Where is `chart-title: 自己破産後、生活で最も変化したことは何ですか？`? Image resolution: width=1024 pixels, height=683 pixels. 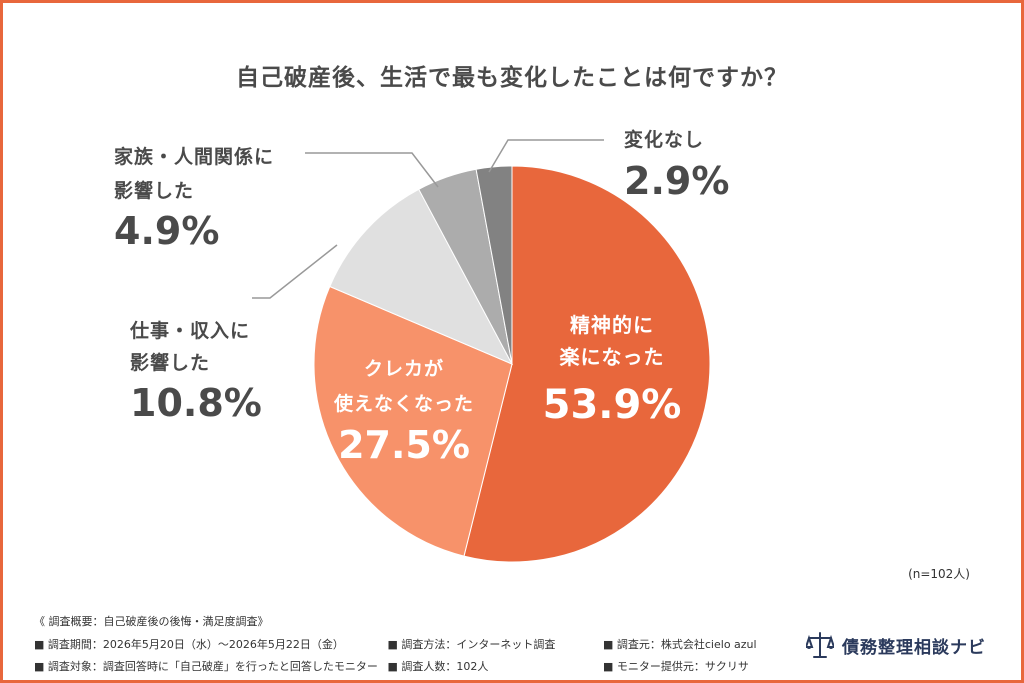
chart-title: 自己破産後、生活で最も変化したことは何ですか？ is located at coordinates (512, 78).